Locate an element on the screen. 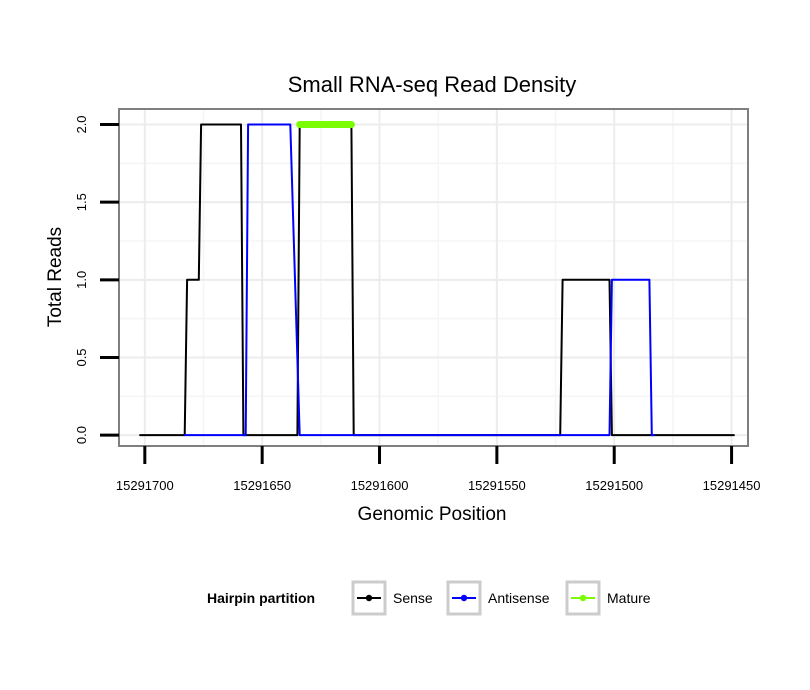 The image size is (810, 690). x-tick-label: 15291450 is located at coordinates (732, 485).